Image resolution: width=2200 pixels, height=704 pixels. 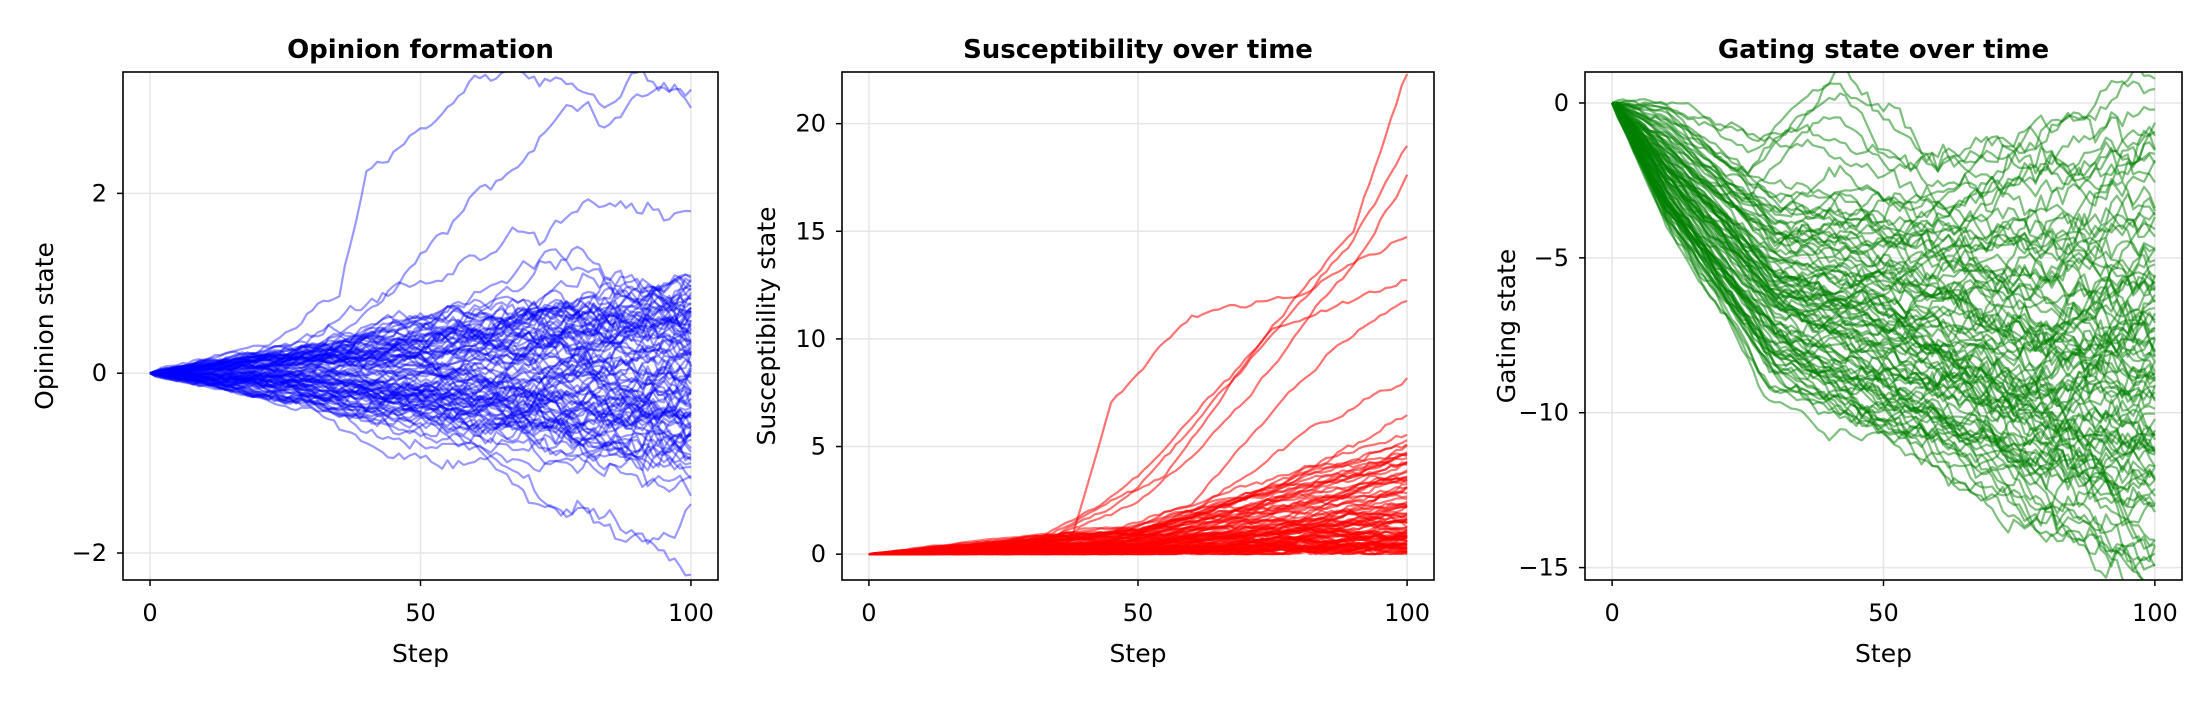 What do you see at coordinates (691, 613) in the screenshot?
I see `x-tick-label: 100` at bounding box center [691, 613].